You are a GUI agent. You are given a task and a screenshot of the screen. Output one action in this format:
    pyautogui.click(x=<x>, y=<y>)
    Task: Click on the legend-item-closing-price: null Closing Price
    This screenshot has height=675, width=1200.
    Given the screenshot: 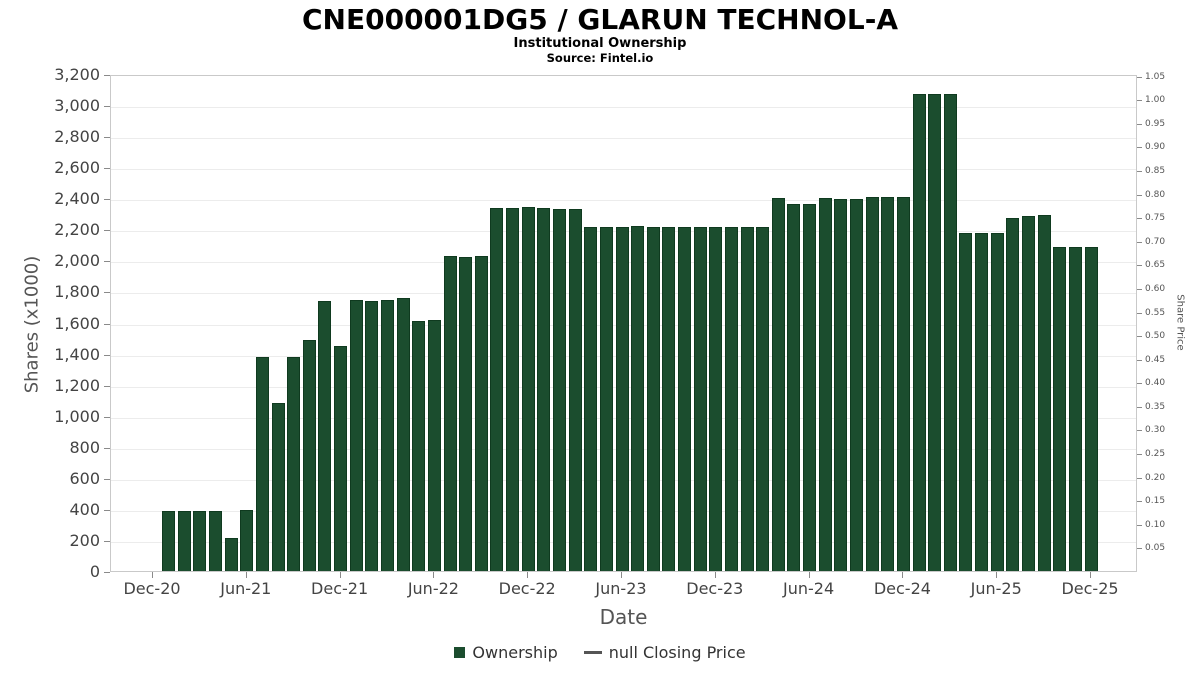 What is the action you would take?
    pyautogui.click(x=664, y=652)
    